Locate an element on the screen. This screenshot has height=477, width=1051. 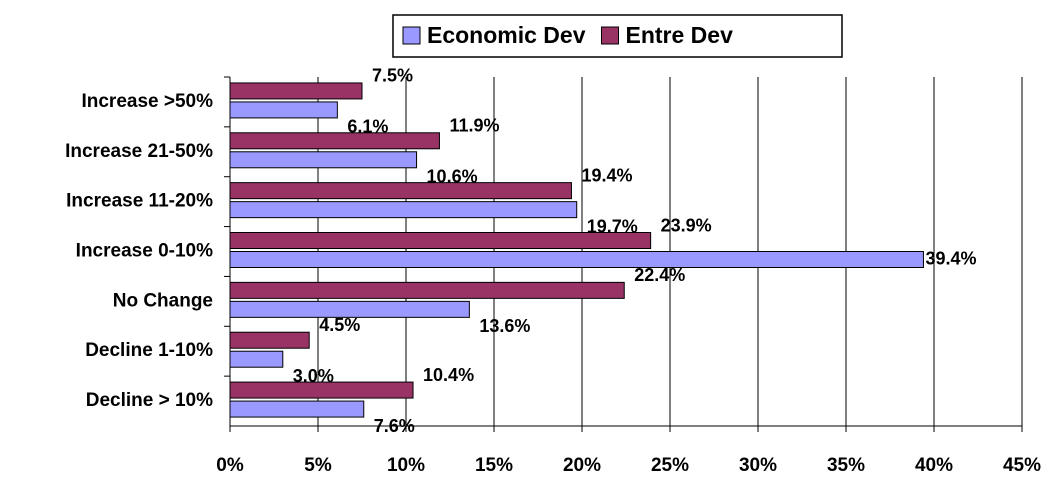
value-label: 13.6% is located at coordinates (504, 326).